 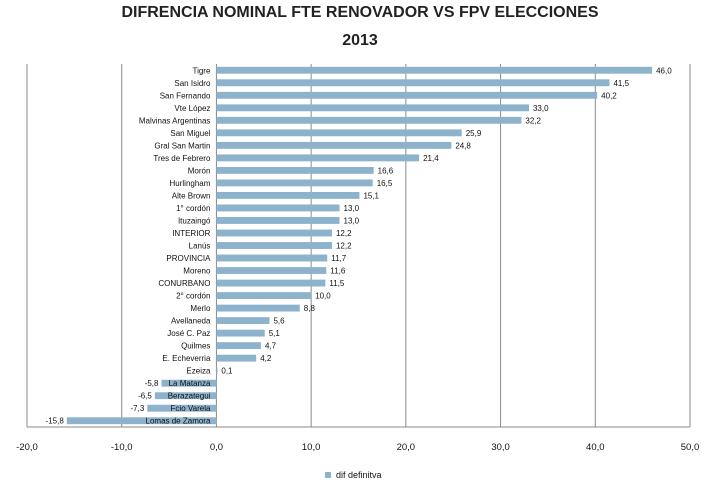 I want to click on category-label: Malvinas Argentinas, so click(x=175, y=120).